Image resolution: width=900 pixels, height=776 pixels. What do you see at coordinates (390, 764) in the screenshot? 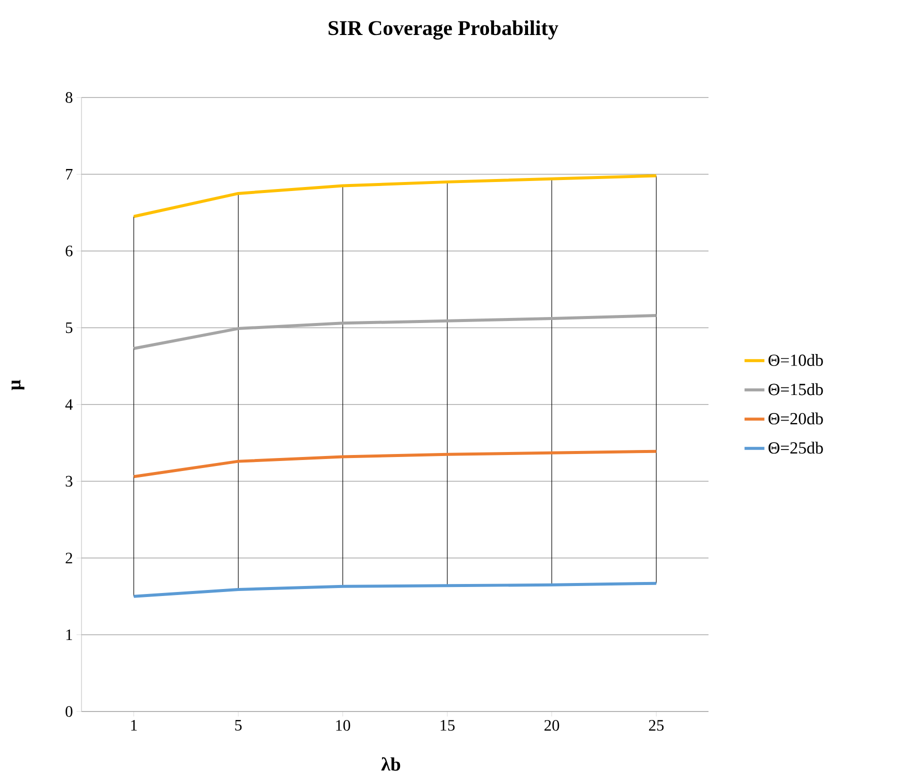
I see `x-axis-title: λb` at bounding box center [390, 764].